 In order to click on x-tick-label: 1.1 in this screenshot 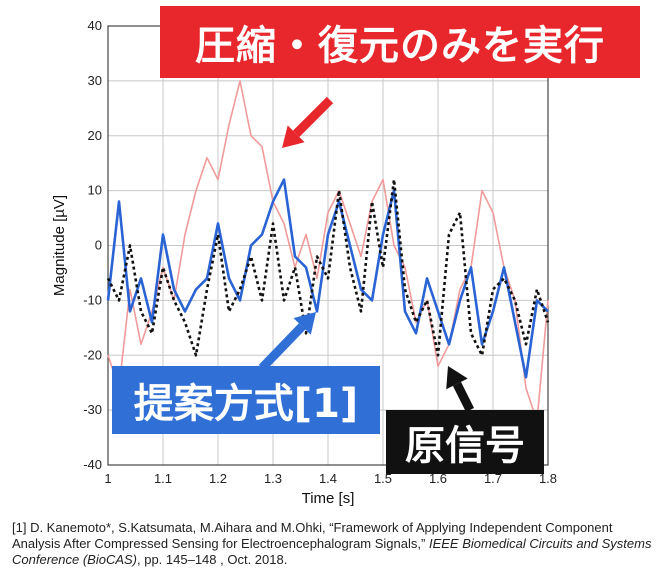, I will do `click(163, 478)`.